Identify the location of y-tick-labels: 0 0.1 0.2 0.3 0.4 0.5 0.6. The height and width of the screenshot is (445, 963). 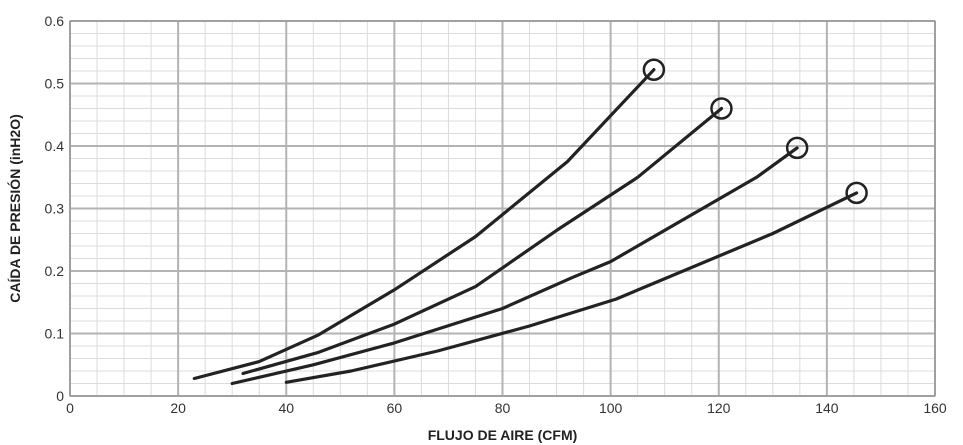
(55, 208).